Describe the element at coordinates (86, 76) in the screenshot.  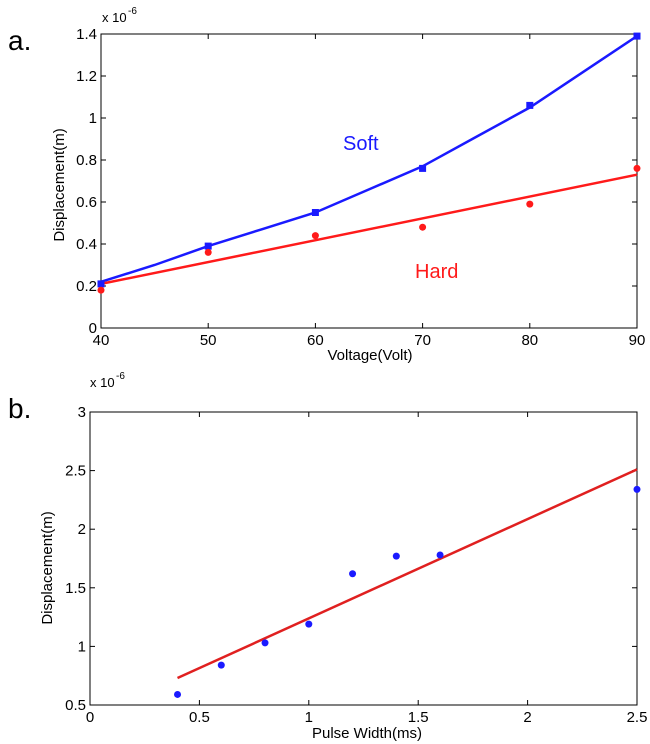
I see `y-tick-label: 1.2` at that location.